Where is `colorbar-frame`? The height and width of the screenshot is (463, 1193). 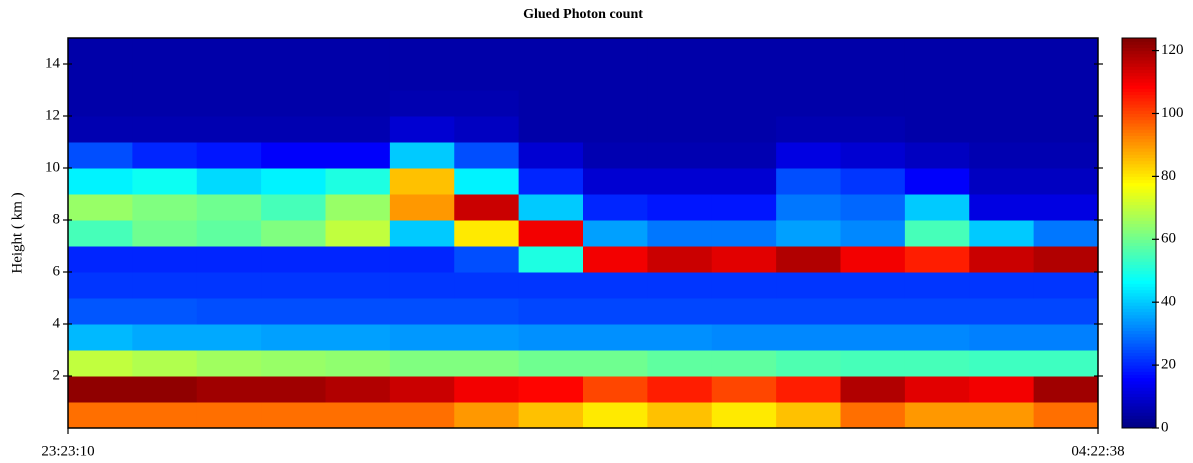 colorbar-frame is located at coordinates (1139, 233).